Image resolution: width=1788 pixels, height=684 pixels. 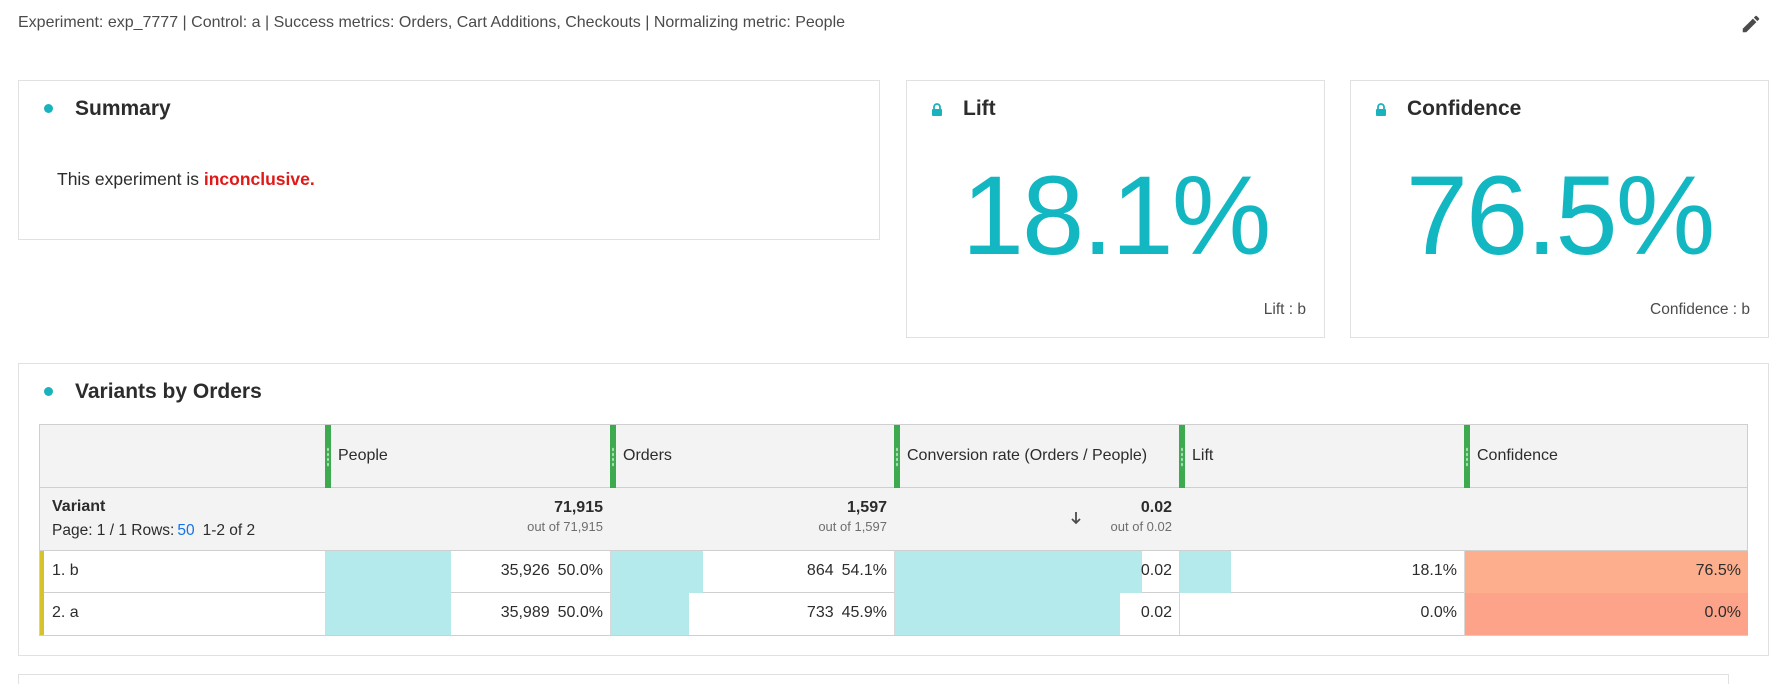 What do you see at coordinates (1033, 516) in the screenshot?
I see `total-conversion: 0.02 out of 0.02` at bounding box center [1033, 516].